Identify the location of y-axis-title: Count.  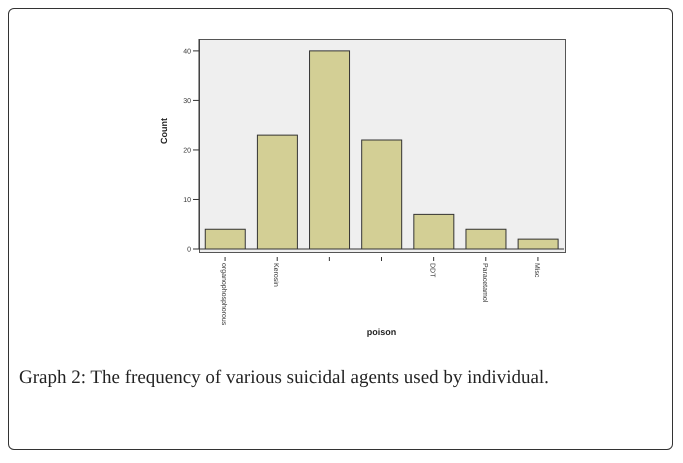
(164, 131).